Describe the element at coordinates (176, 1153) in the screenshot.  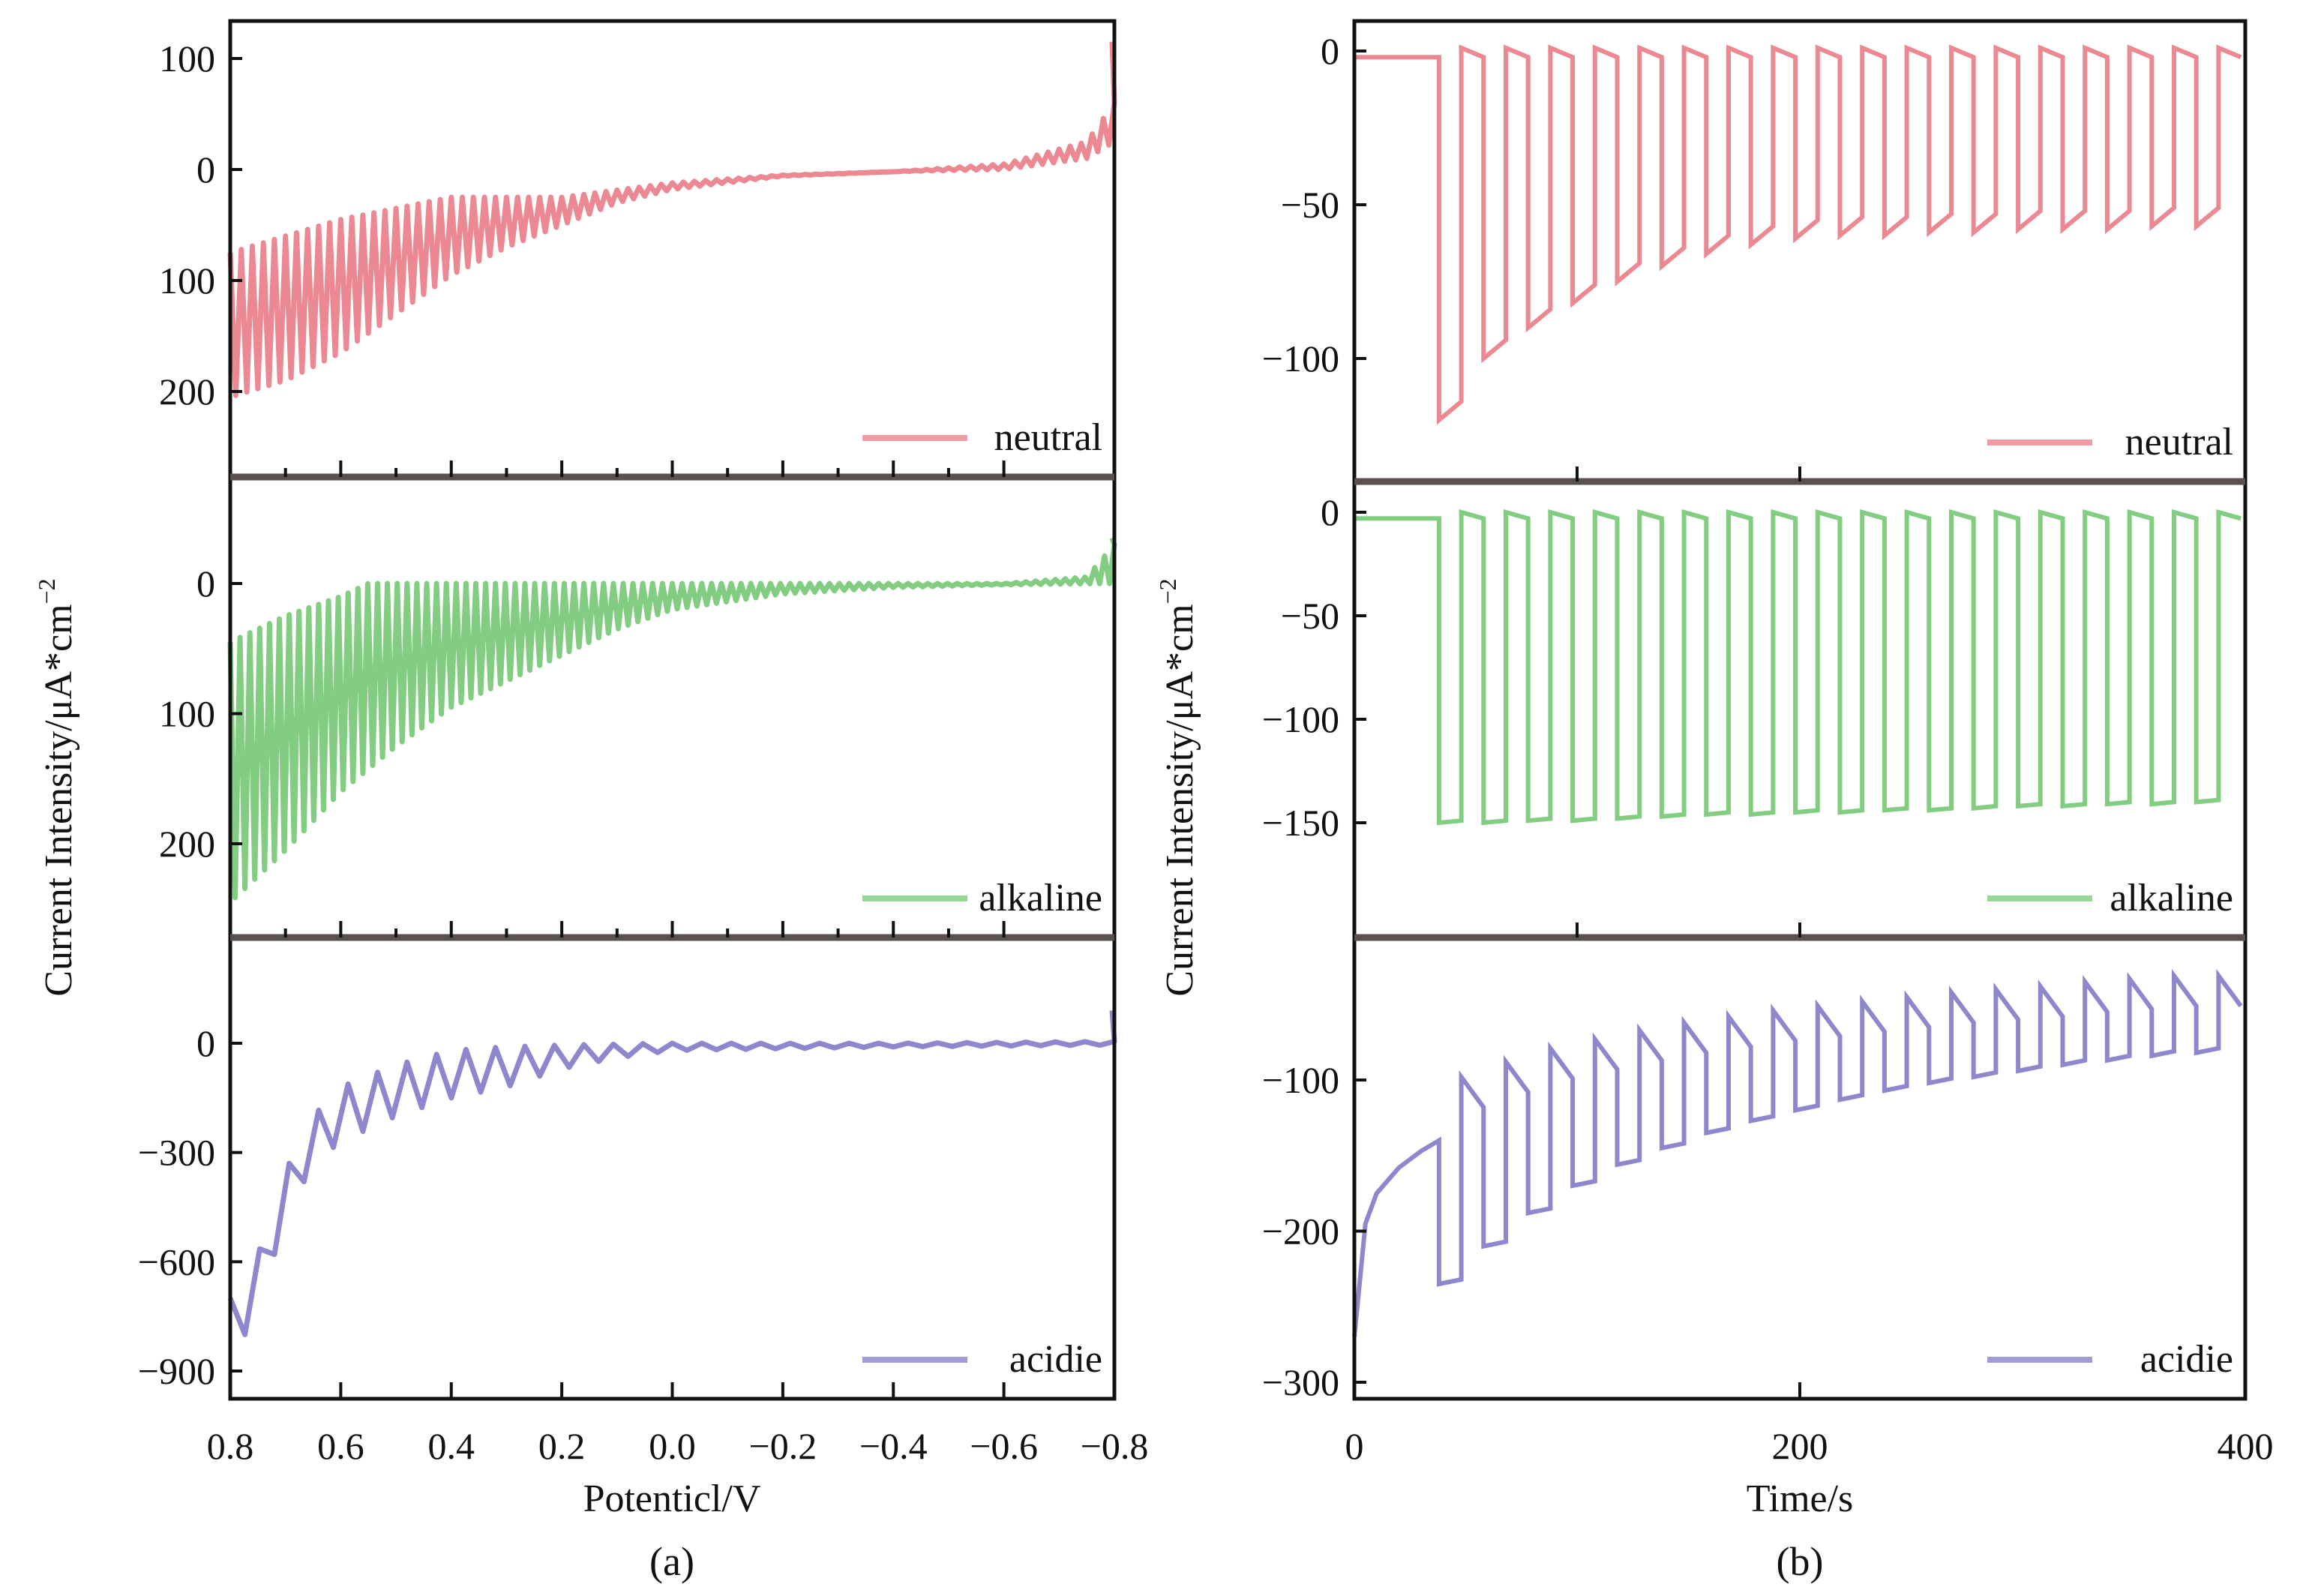
I see `panel-a-acidie-y-tick-label: −300` at that location.